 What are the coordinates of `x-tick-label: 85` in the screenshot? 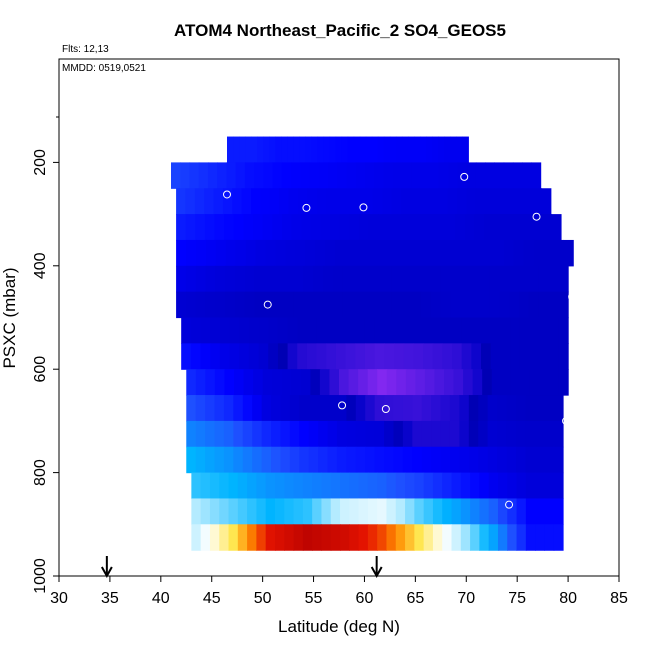 It's located at (619, 598).